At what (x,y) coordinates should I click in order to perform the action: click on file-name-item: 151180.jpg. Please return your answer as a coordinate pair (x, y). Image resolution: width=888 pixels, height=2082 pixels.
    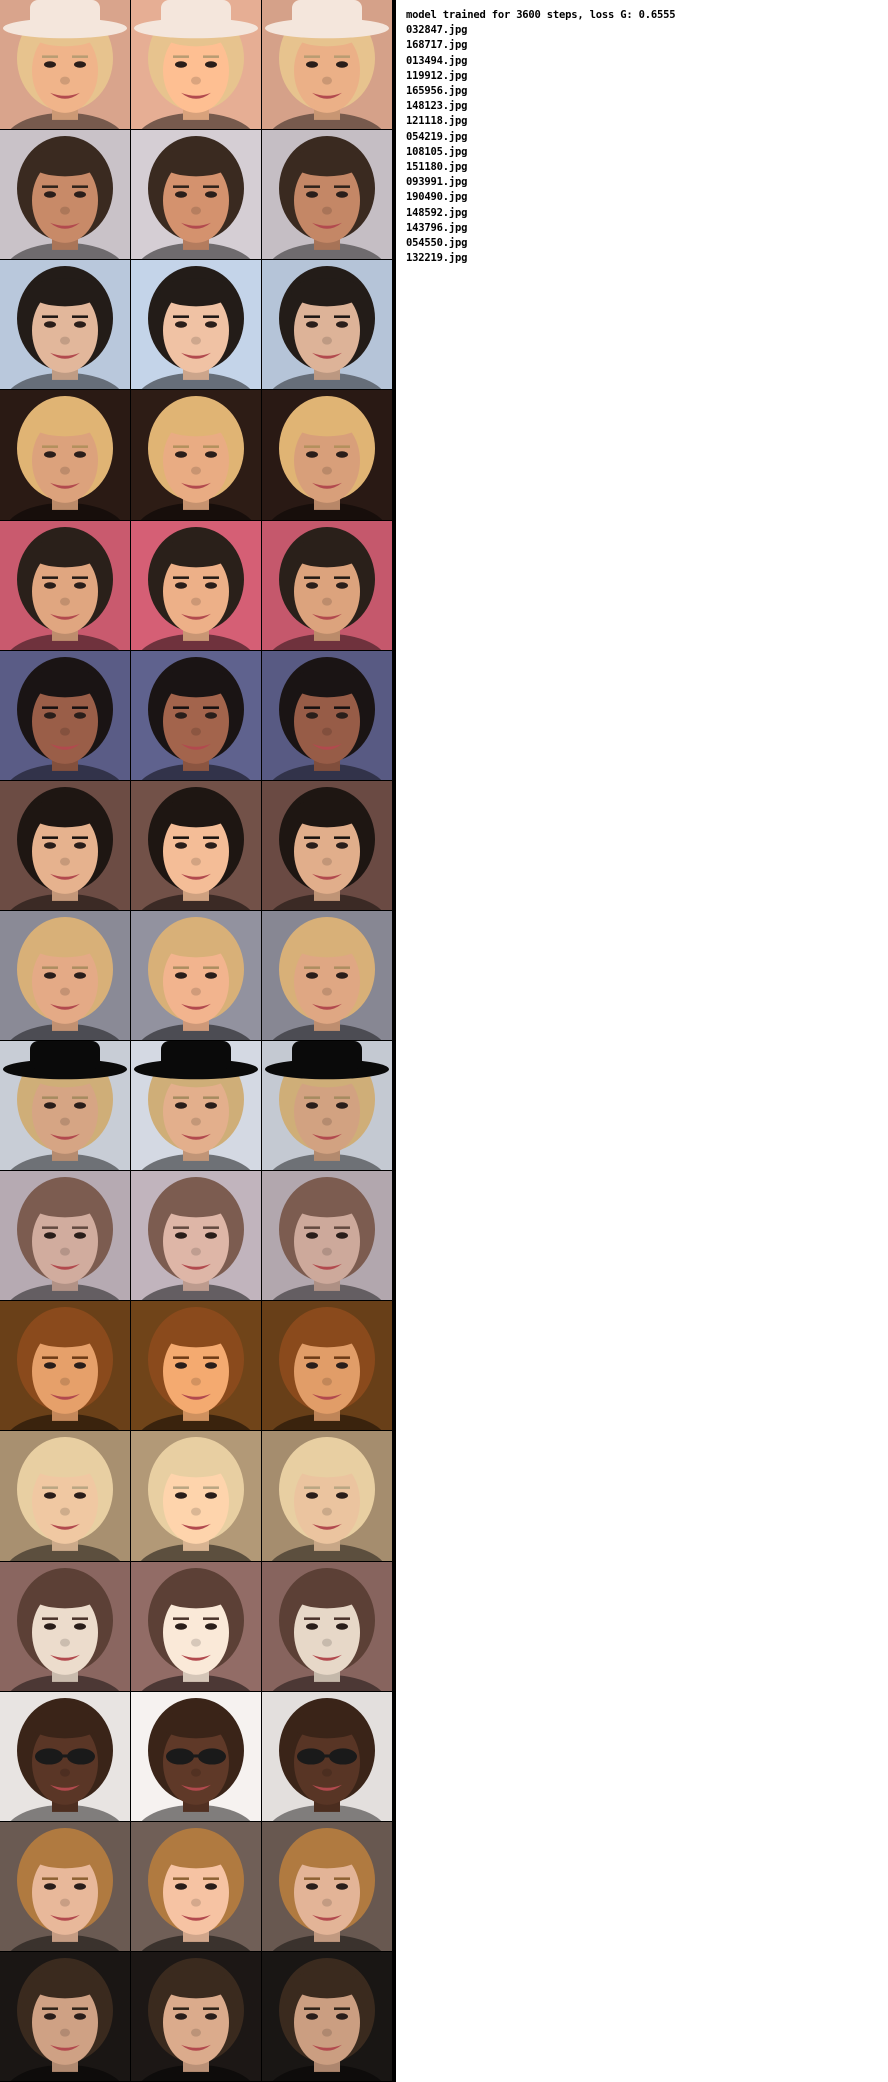
    Looking at the image, I should click on (437, 167).